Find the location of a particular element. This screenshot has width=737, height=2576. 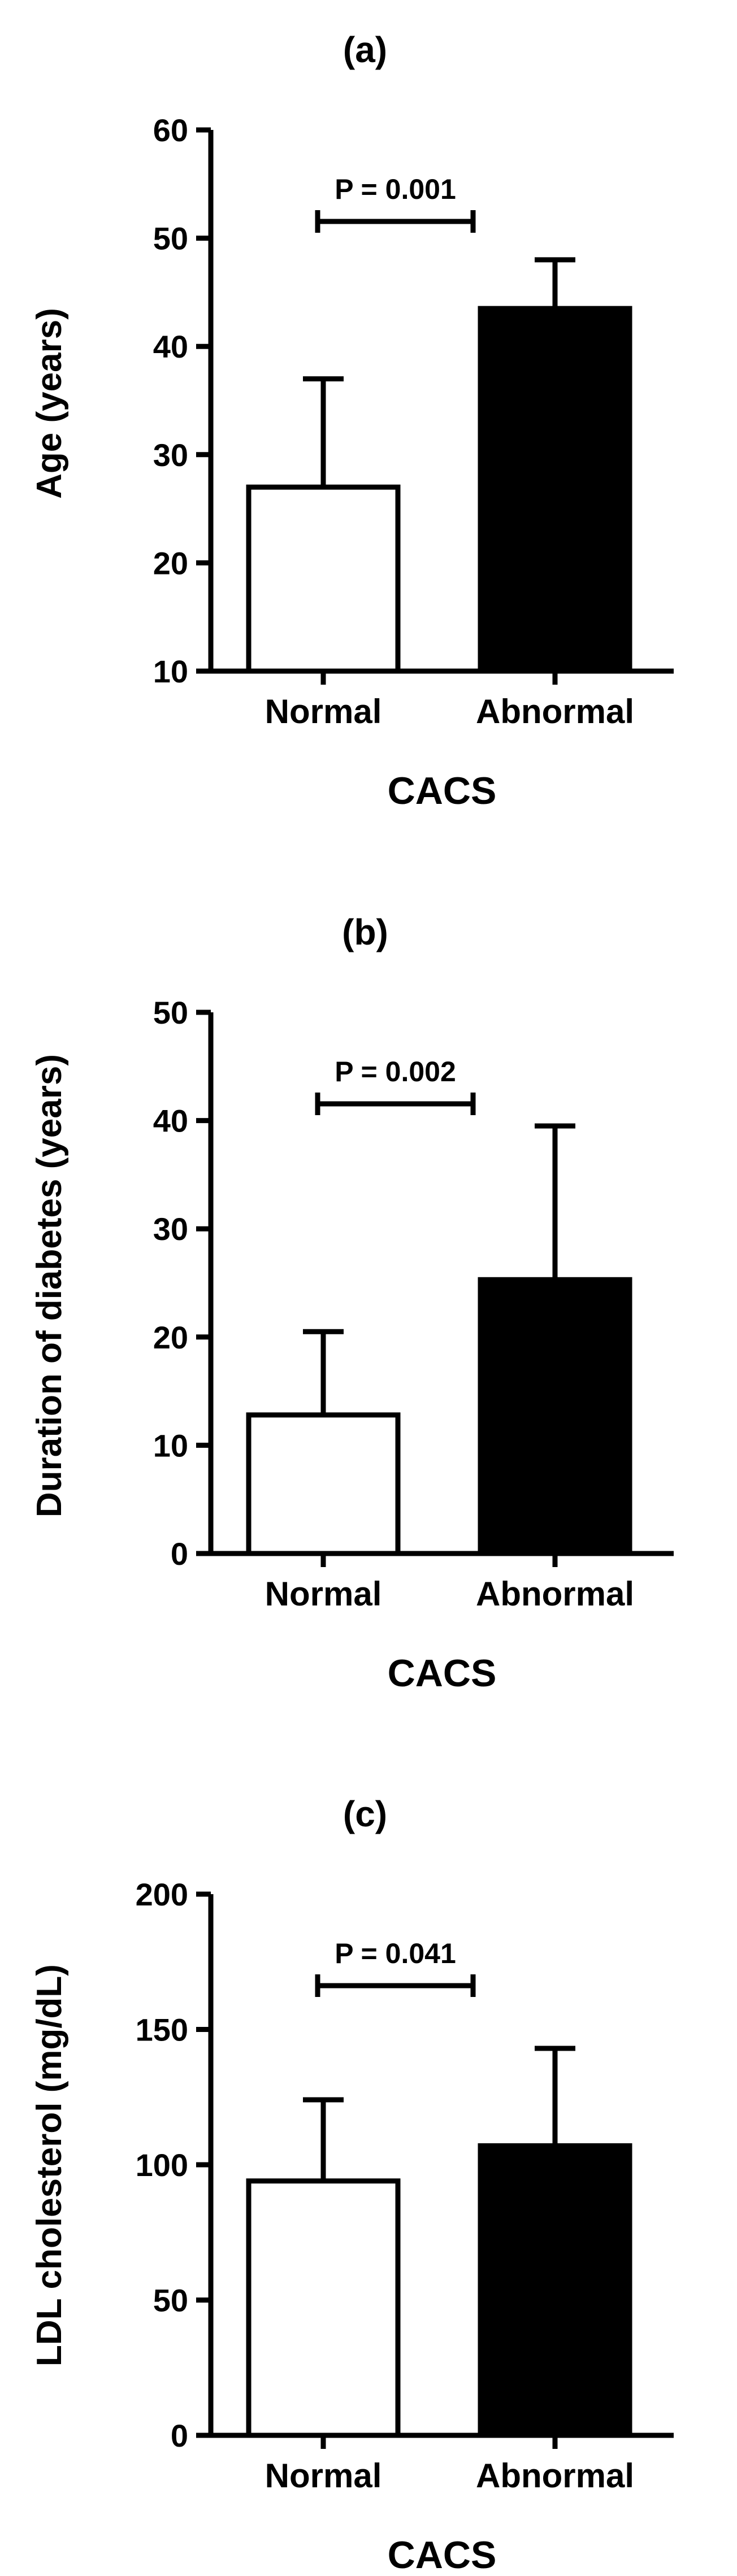

panel-a-y-tick-label: 60 is located at coordinates (170, 130).